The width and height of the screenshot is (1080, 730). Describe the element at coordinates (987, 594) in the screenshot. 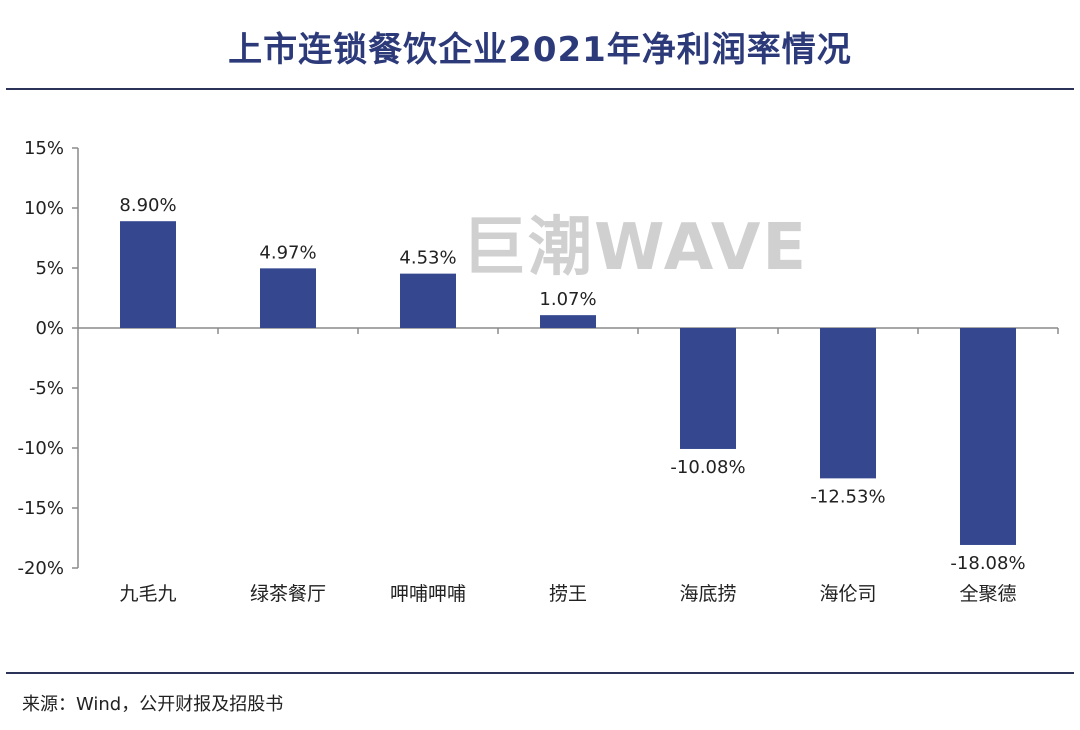

I see `category-label: 全聚德` at that location.